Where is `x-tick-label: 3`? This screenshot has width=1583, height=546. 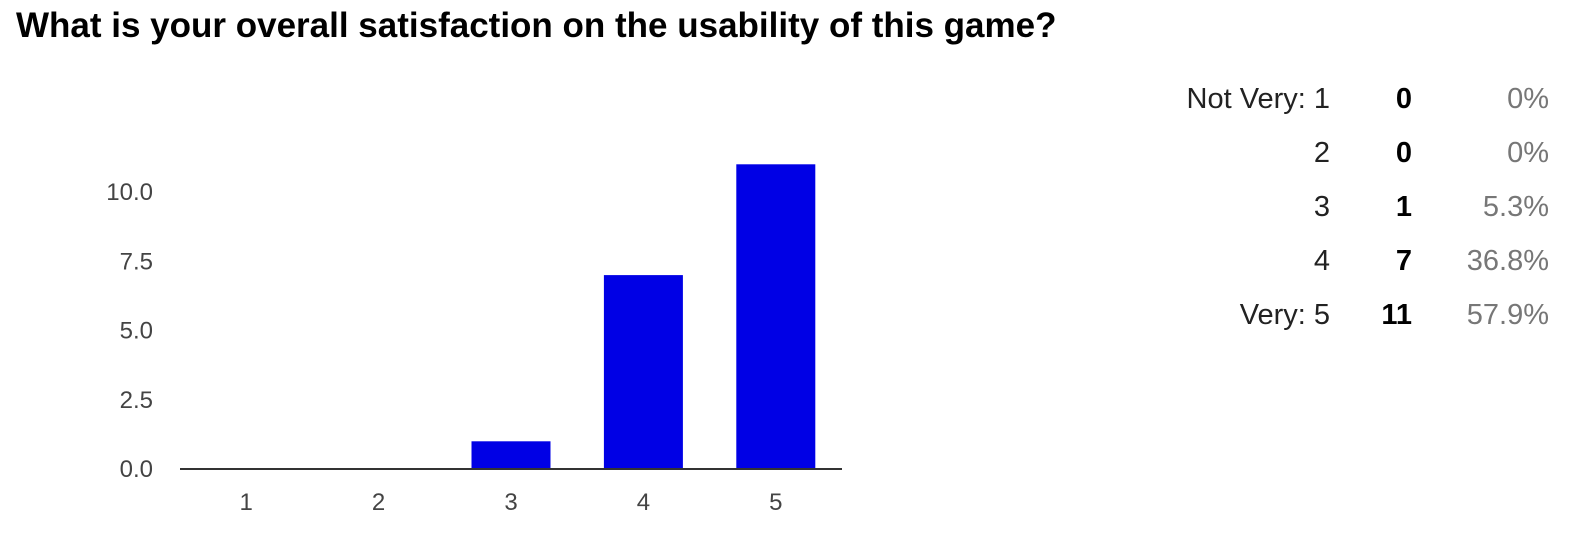
x-tick-label: 3 is located at coordinates (510, 502).